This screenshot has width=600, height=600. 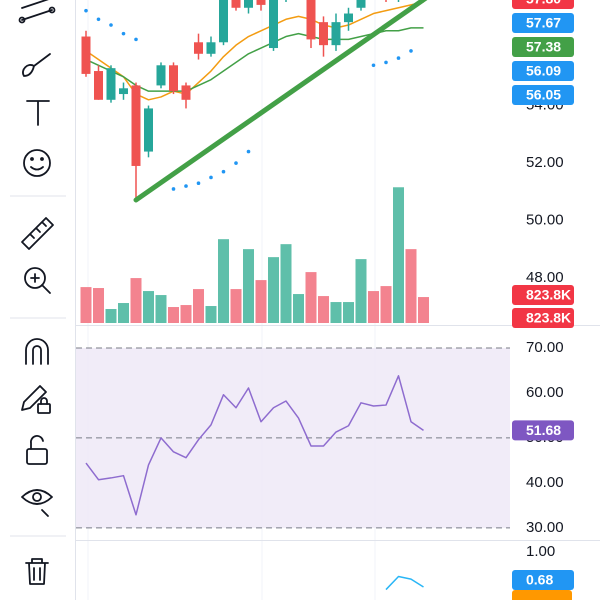 What do you see at coordinates (37, 12) in the screenshot?
I see `tool-trend` at bounding box center [37, 12].